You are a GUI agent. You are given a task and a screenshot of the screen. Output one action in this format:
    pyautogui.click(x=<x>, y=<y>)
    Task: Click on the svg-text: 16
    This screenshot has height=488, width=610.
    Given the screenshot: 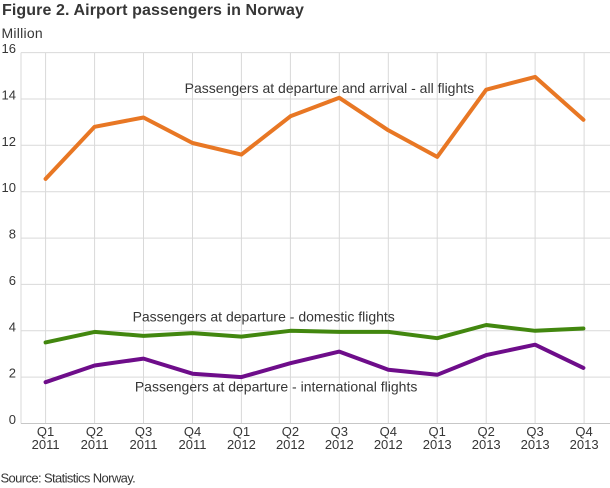 What is the action you would take?
    pyautogui.click(x=9, y=48)
    